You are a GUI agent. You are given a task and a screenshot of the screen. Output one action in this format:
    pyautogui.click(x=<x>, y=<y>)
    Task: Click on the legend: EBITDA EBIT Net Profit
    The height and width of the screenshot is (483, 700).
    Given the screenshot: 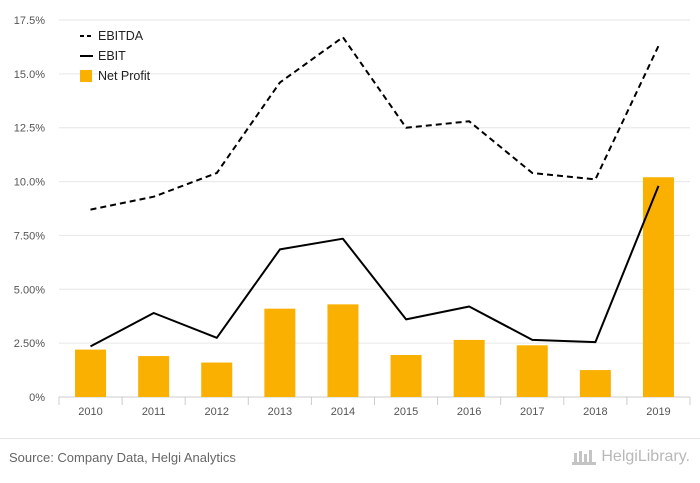 What is the action you would take?
    pyautogui.click(x=115, y=56)
    